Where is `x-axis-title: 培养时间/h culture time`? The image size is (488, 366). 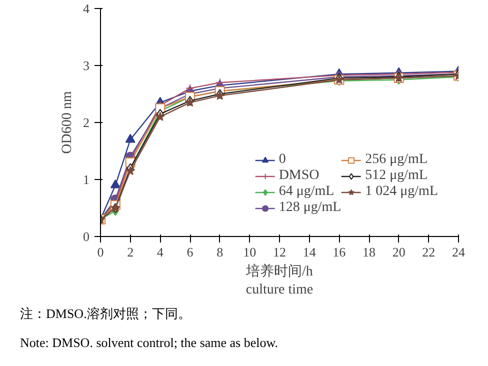
x-axis-title: 培养时间/h culture time is located at coordinates (279, 281).